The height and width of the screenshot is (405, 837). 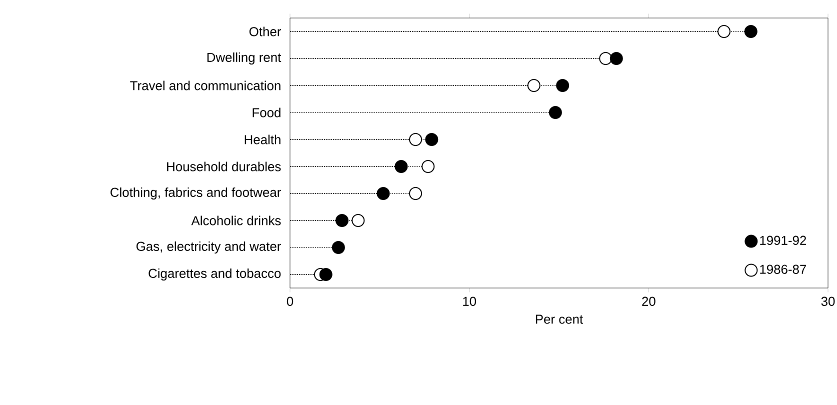 I want to click on y-tick-label: Cigarettes and tobacco, so click(x=214, y=274).